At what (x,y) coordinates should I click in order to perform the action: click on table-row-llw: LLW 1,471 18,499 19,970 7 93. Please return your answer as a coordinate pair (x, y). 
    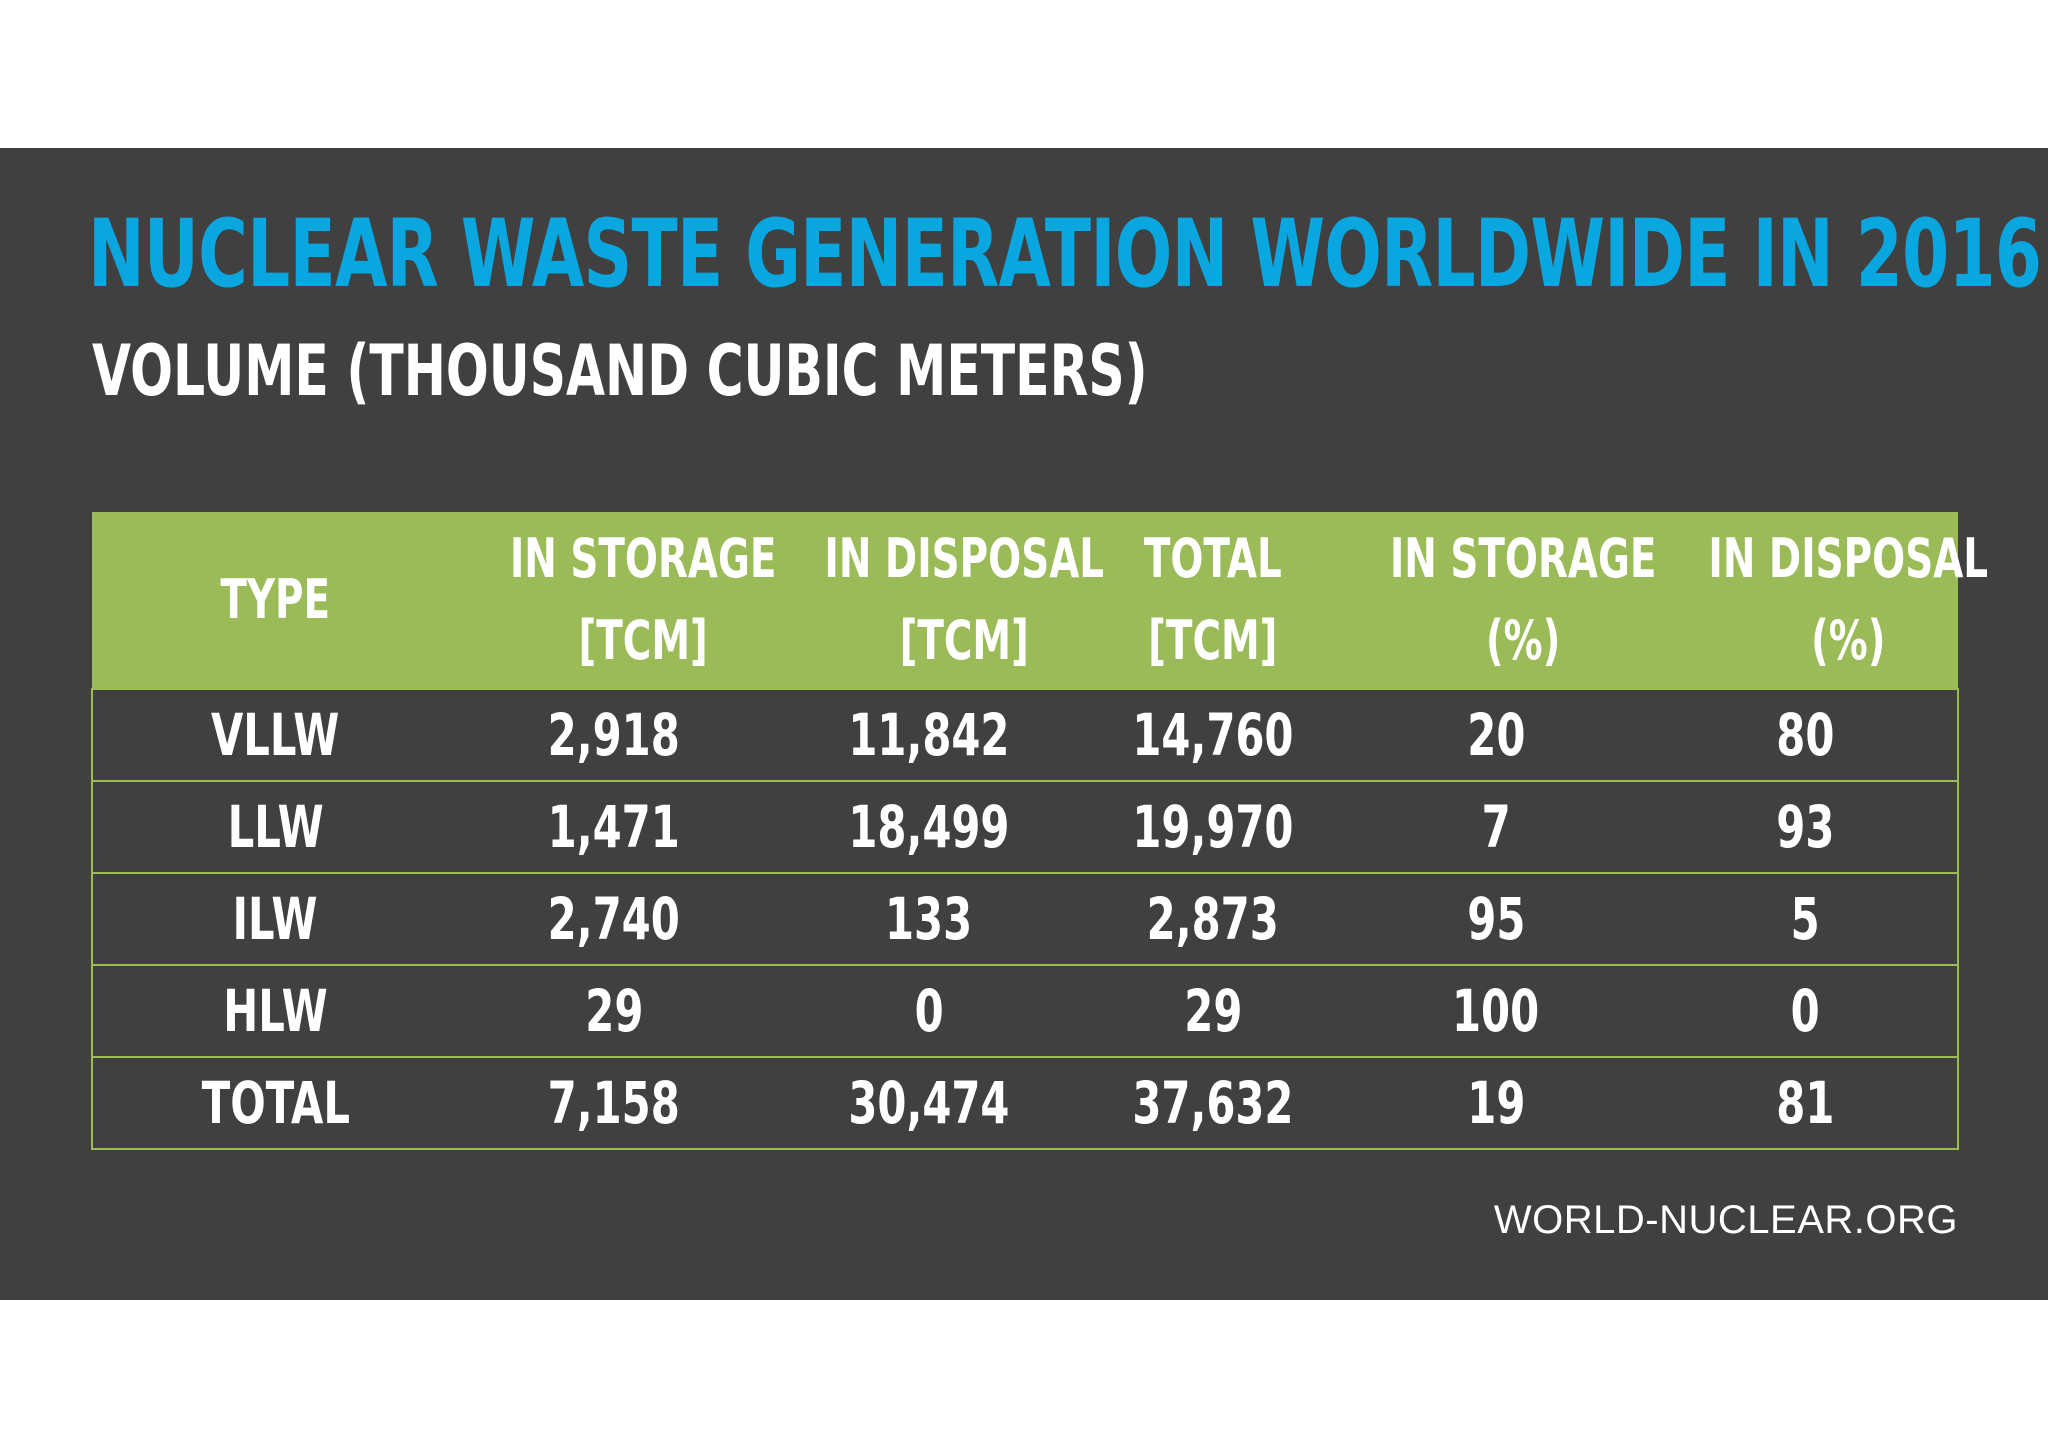
    Looking at the image, I should click on (1025, 826).